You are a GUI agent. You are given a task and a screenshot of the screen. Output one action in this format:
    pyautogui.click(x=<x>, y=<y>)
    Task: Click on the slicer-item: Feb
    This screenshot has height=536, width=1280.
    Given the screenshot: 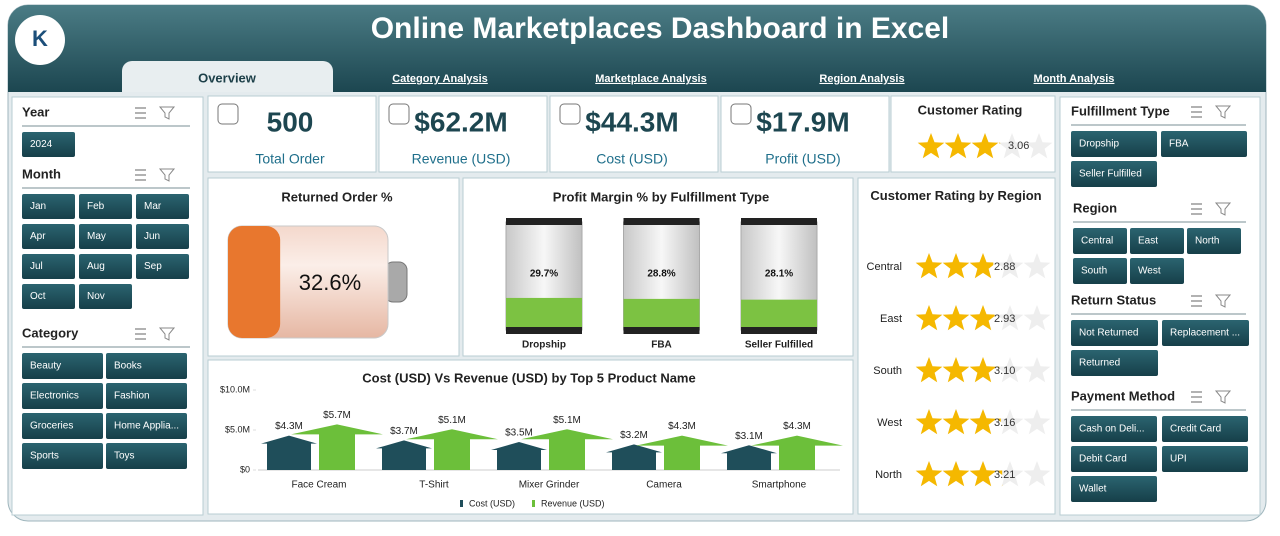 What is the action you would take?
    pyautogui.click(x=96, y=206)
    